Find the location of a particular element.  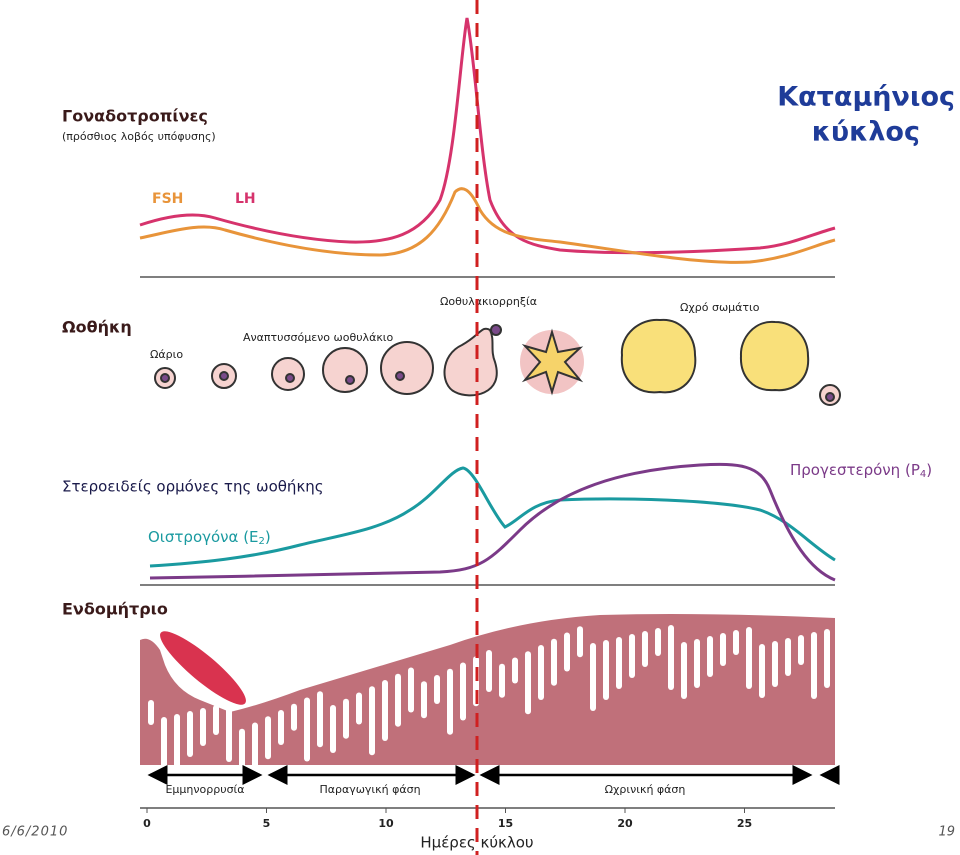

tick-label: 0 is located at coordinates (147, 823).